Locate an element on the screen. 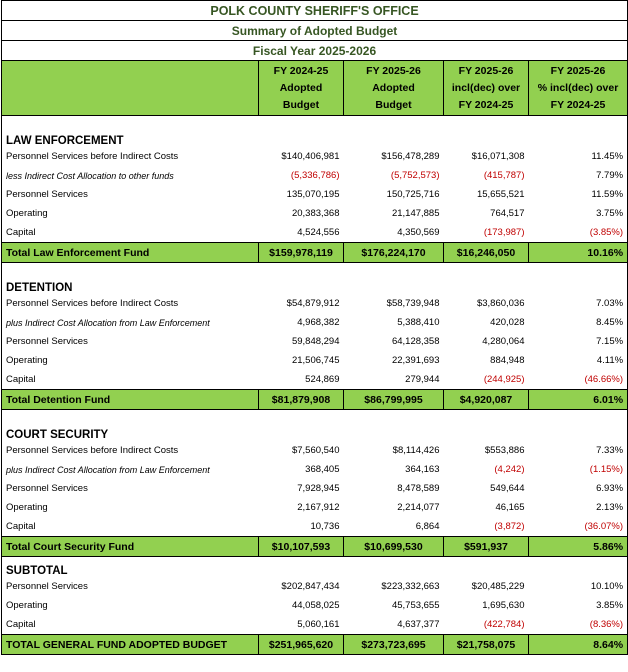 The image size is (628, 672). total-value: $86,799,995 is located at coordinates (393, 399).